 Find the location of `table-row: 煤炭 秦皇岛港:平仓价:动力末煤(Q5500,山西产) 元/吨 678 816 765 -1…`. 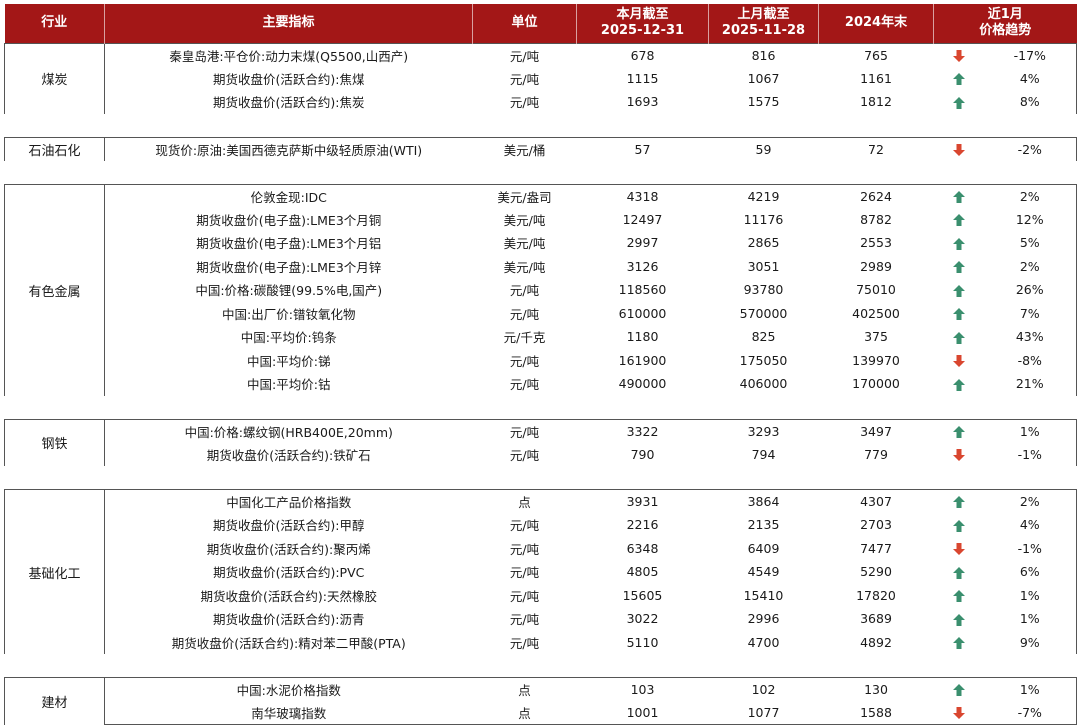

table-row: 煤炭 秦皇岛港:平仓价:动力末煤(Q5500,山西产) 元/吨 678 816 765 -1… is located at coordinates (541, 78).